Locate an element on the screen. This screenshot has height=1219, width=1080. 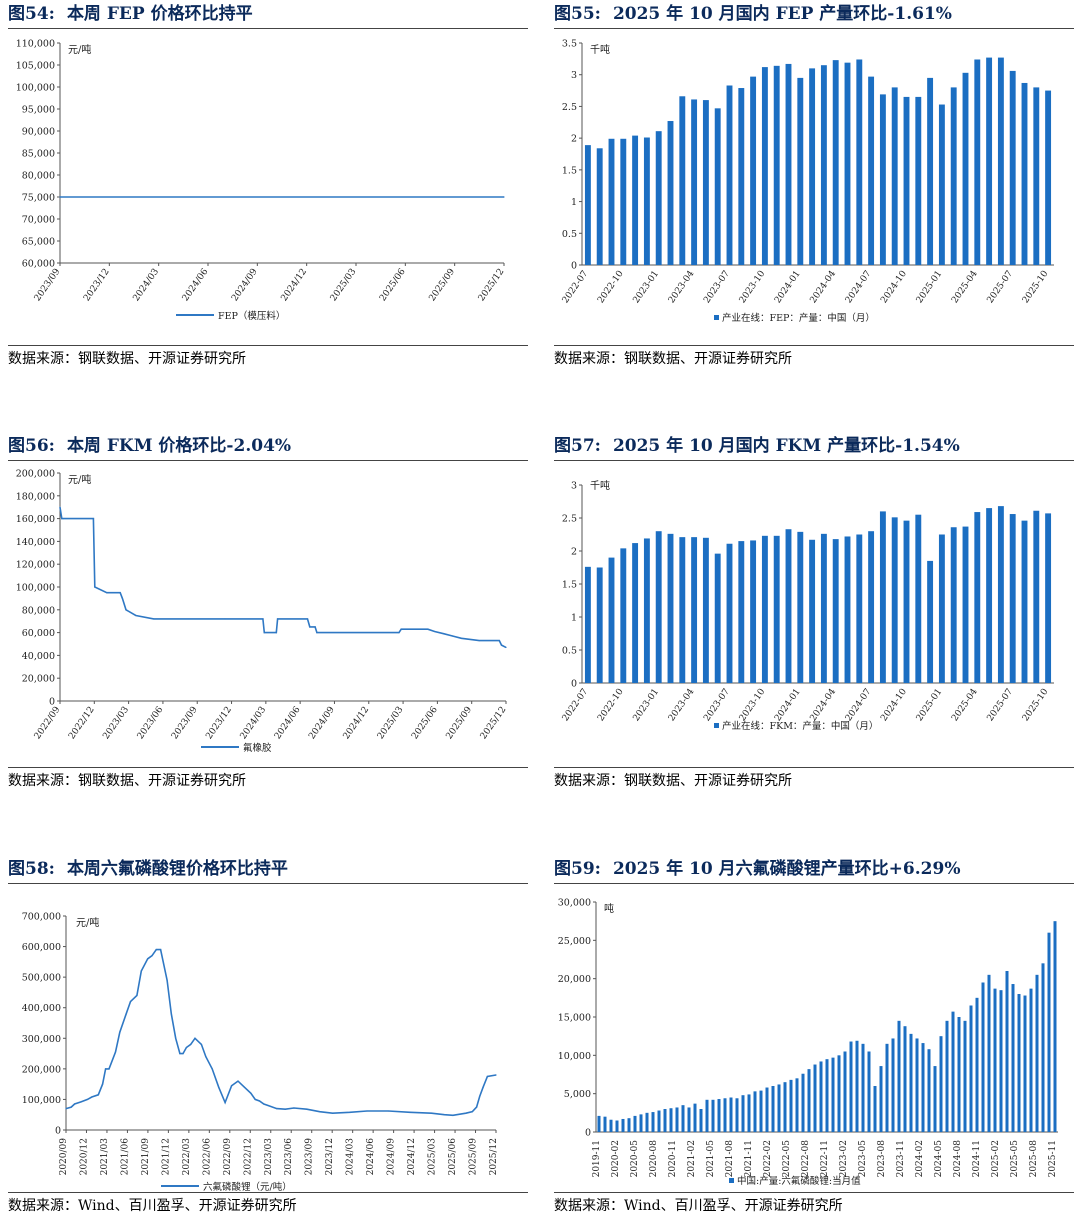
x-tick-label: 2024/12 is located at coordinates (294, 285).